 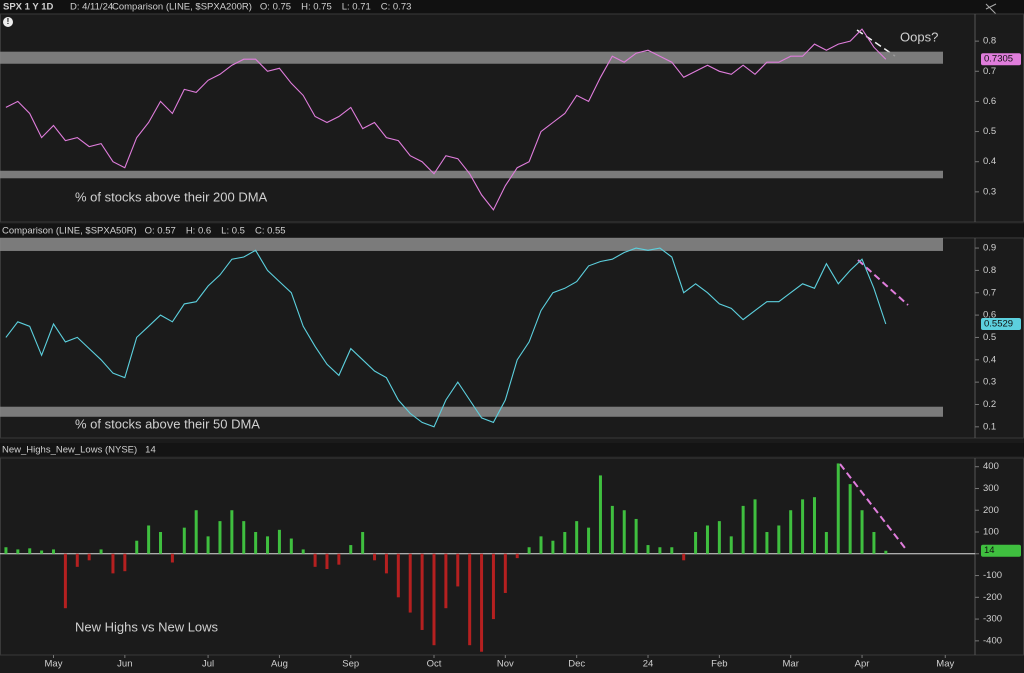 I want to click on last-value-label: 14, so click(x=989, y=550).